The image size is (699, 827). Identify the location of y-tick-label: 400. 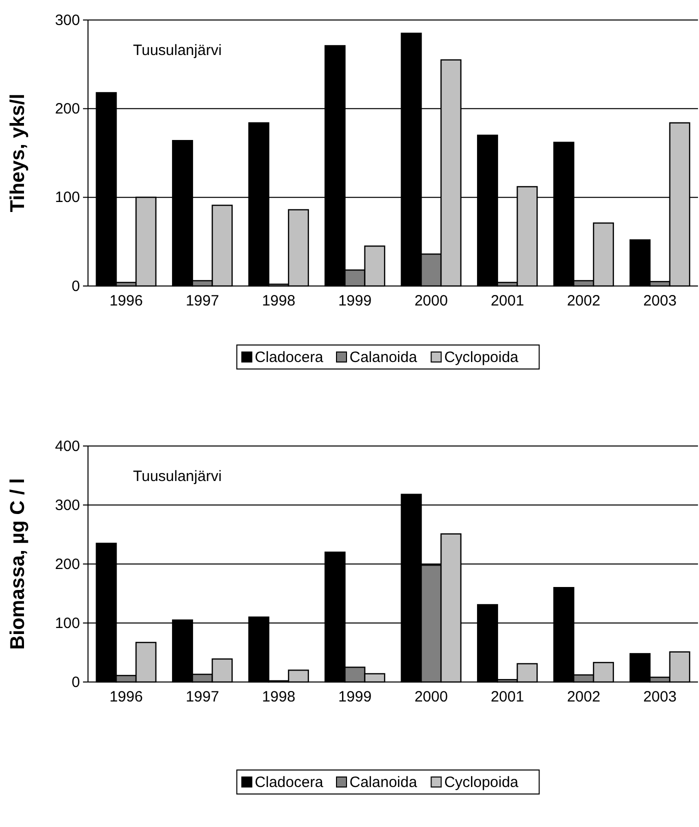
(67, 446).